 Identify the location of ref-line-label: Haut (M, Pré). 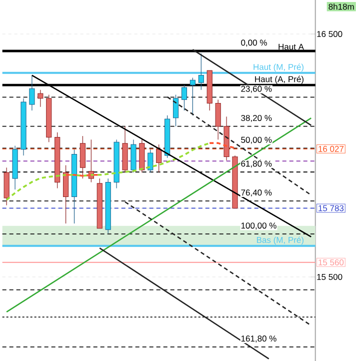
(279, 68).